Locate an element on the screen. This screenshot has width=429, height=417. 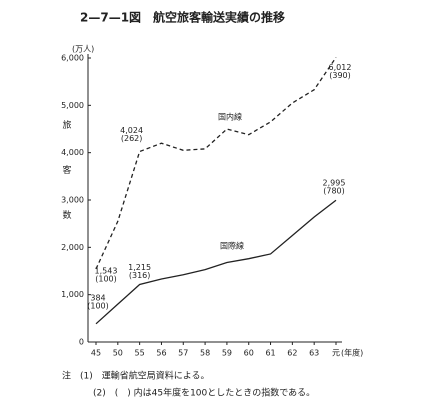
data-label: 4,024 is located at coordinates (131, 130).